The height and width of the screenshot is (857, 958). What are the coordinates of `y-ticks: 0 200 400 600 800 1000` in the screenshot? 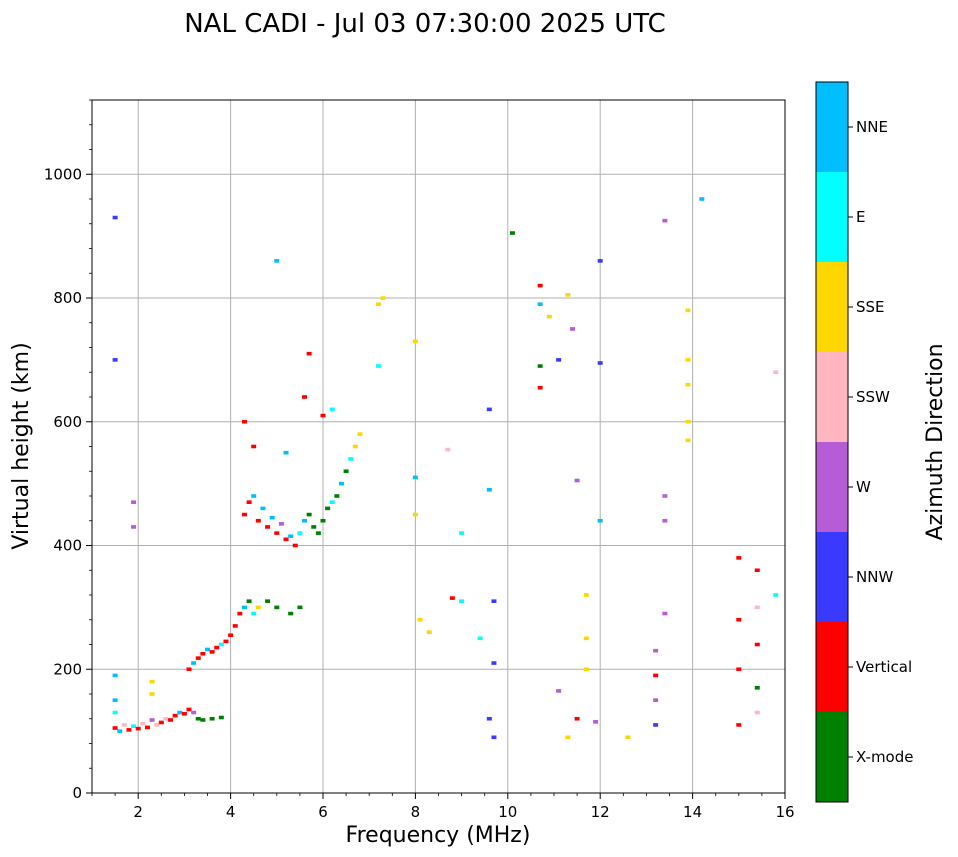 It's located at (68, 450).